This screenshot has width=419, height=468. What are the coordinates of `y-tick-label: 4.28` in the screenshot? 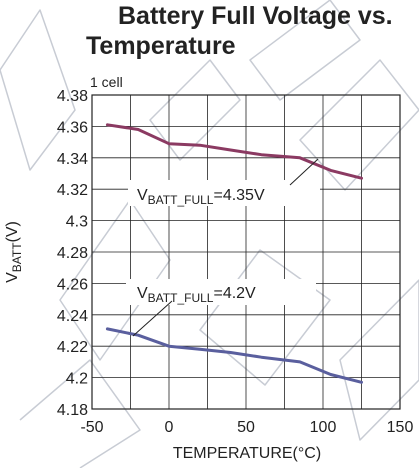 It's located at (72, 253).